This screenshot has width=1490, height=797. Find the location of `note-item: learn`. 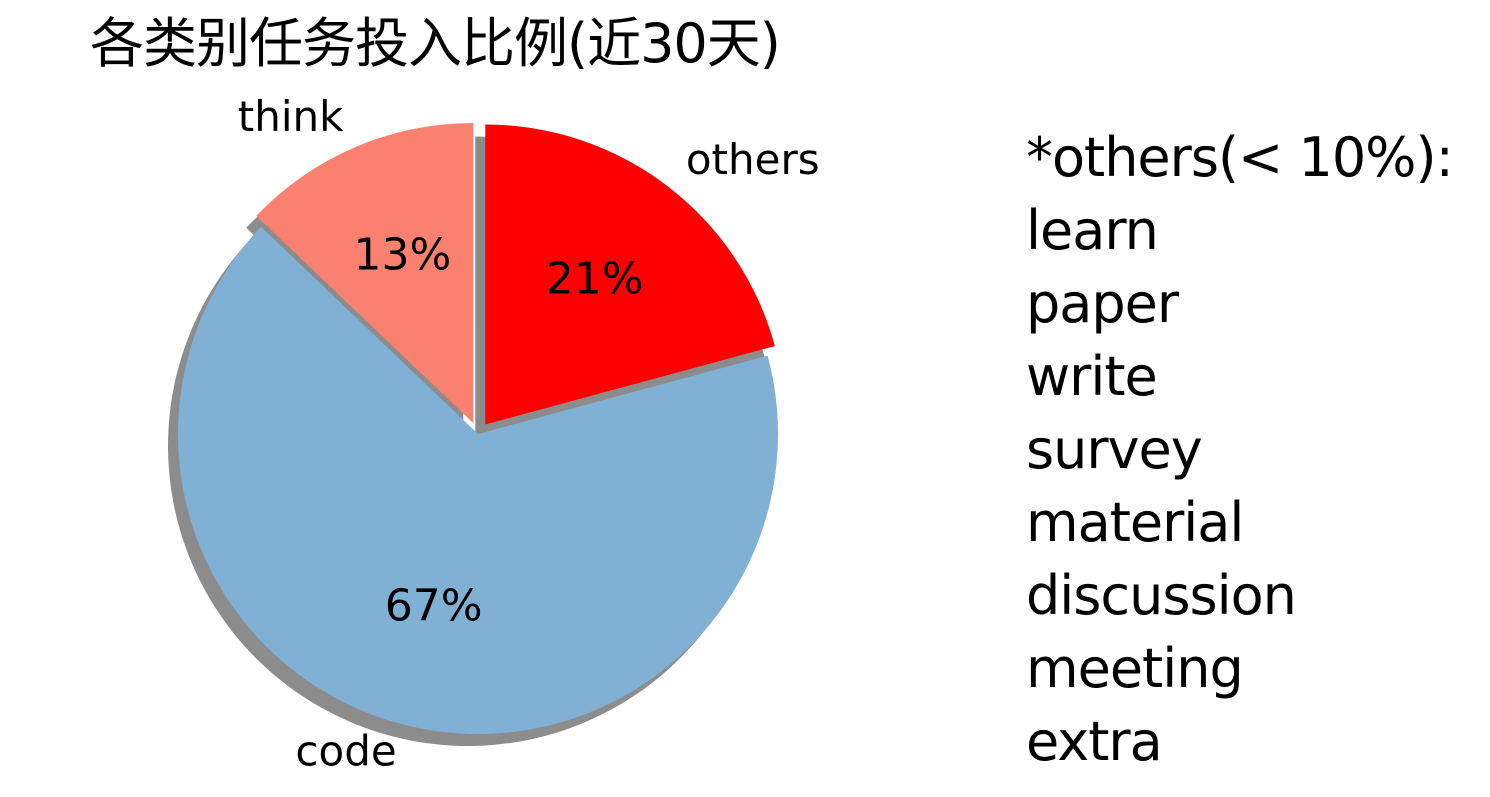

note-item: learn is located at coordinates (1092, 230).